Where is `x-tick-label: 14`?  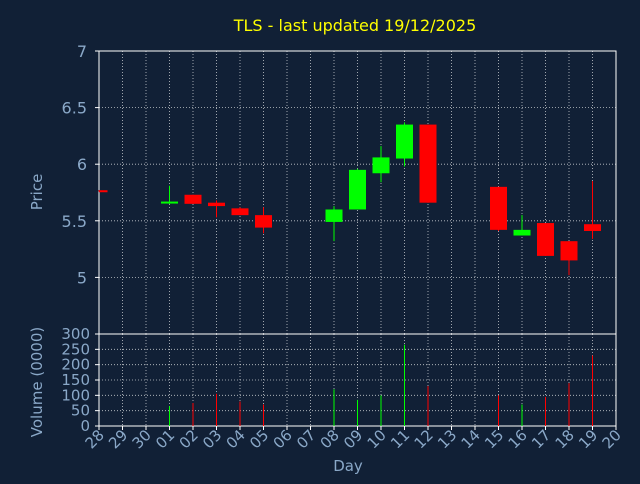 x-tick-label: 14 is located at coordinates (471, 439).